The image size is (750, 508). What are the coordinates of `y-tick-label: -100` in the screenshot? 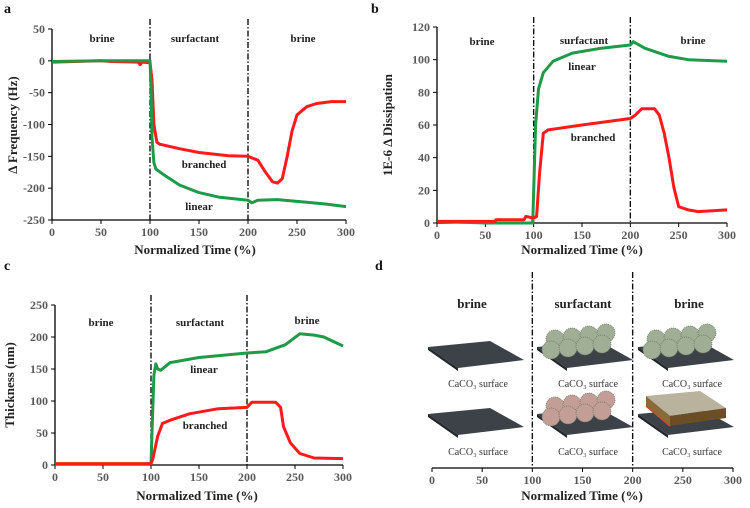 It's located at (34, 125).